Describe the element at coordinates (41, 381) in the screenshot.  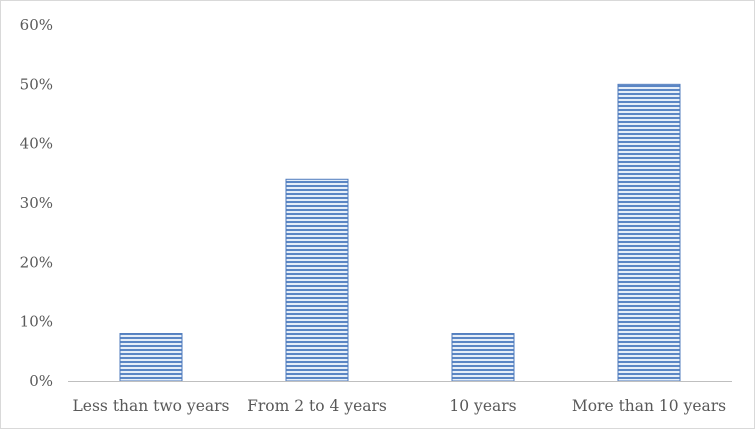
I see `y-tick-label: 0%` at that location.